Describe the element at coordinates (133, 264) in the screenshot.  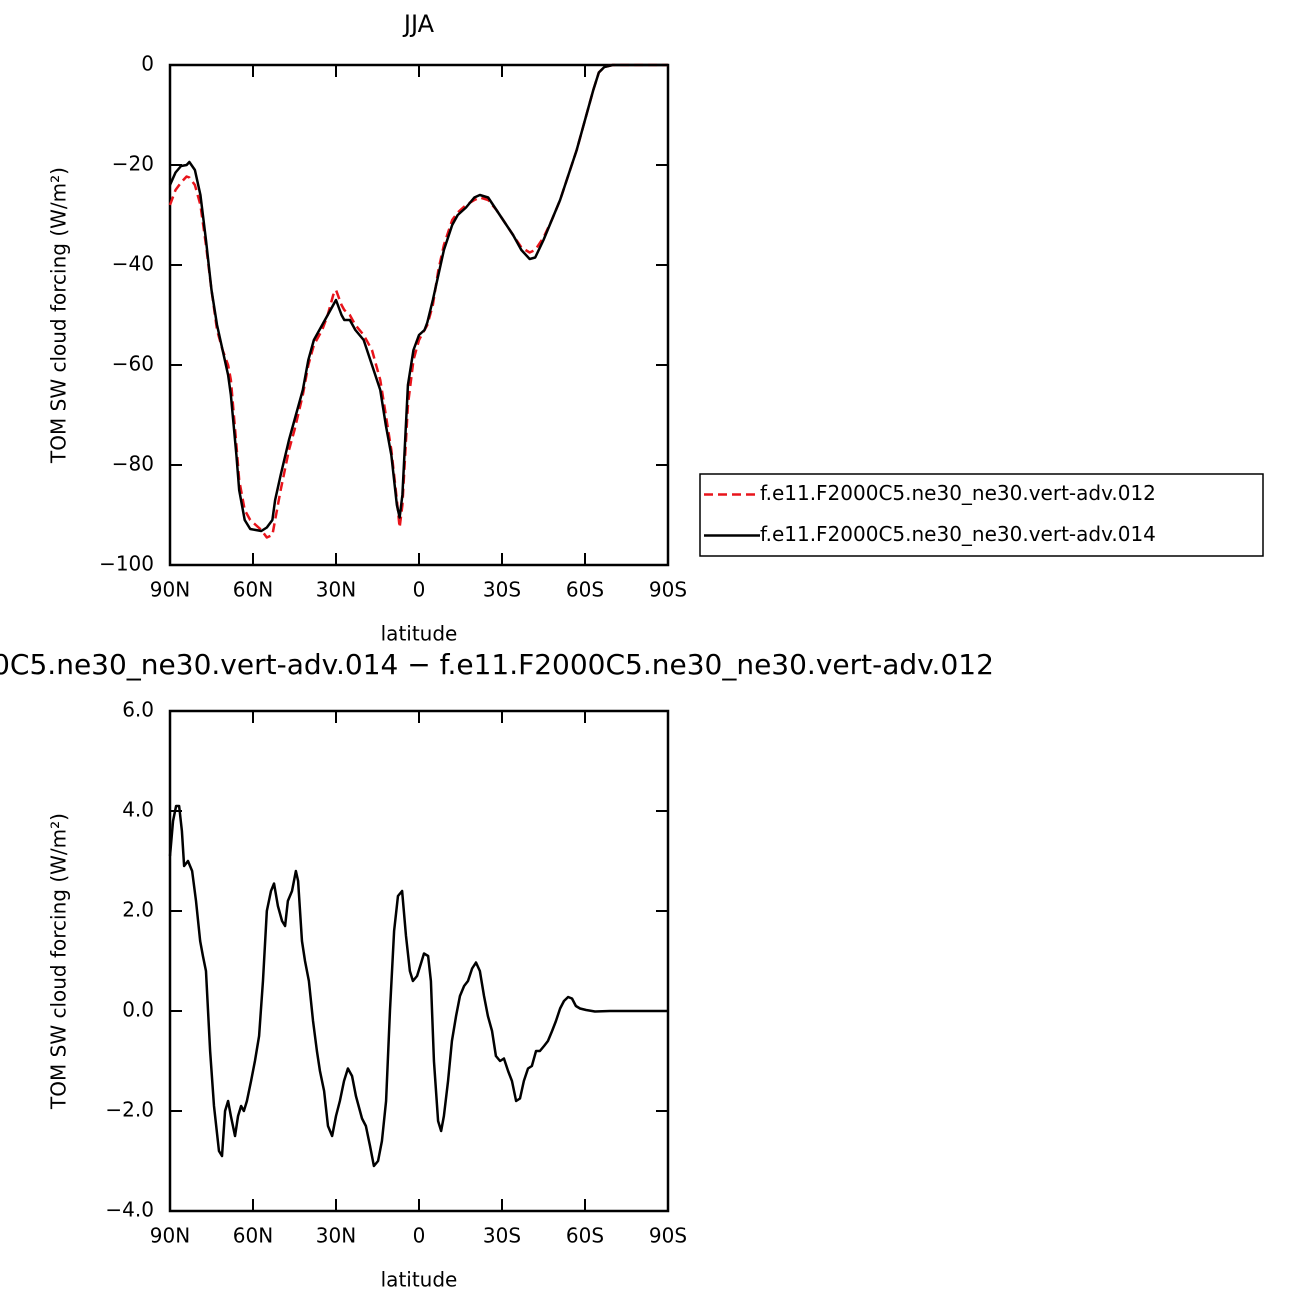
I see `y-tick-label: −40` at that location.